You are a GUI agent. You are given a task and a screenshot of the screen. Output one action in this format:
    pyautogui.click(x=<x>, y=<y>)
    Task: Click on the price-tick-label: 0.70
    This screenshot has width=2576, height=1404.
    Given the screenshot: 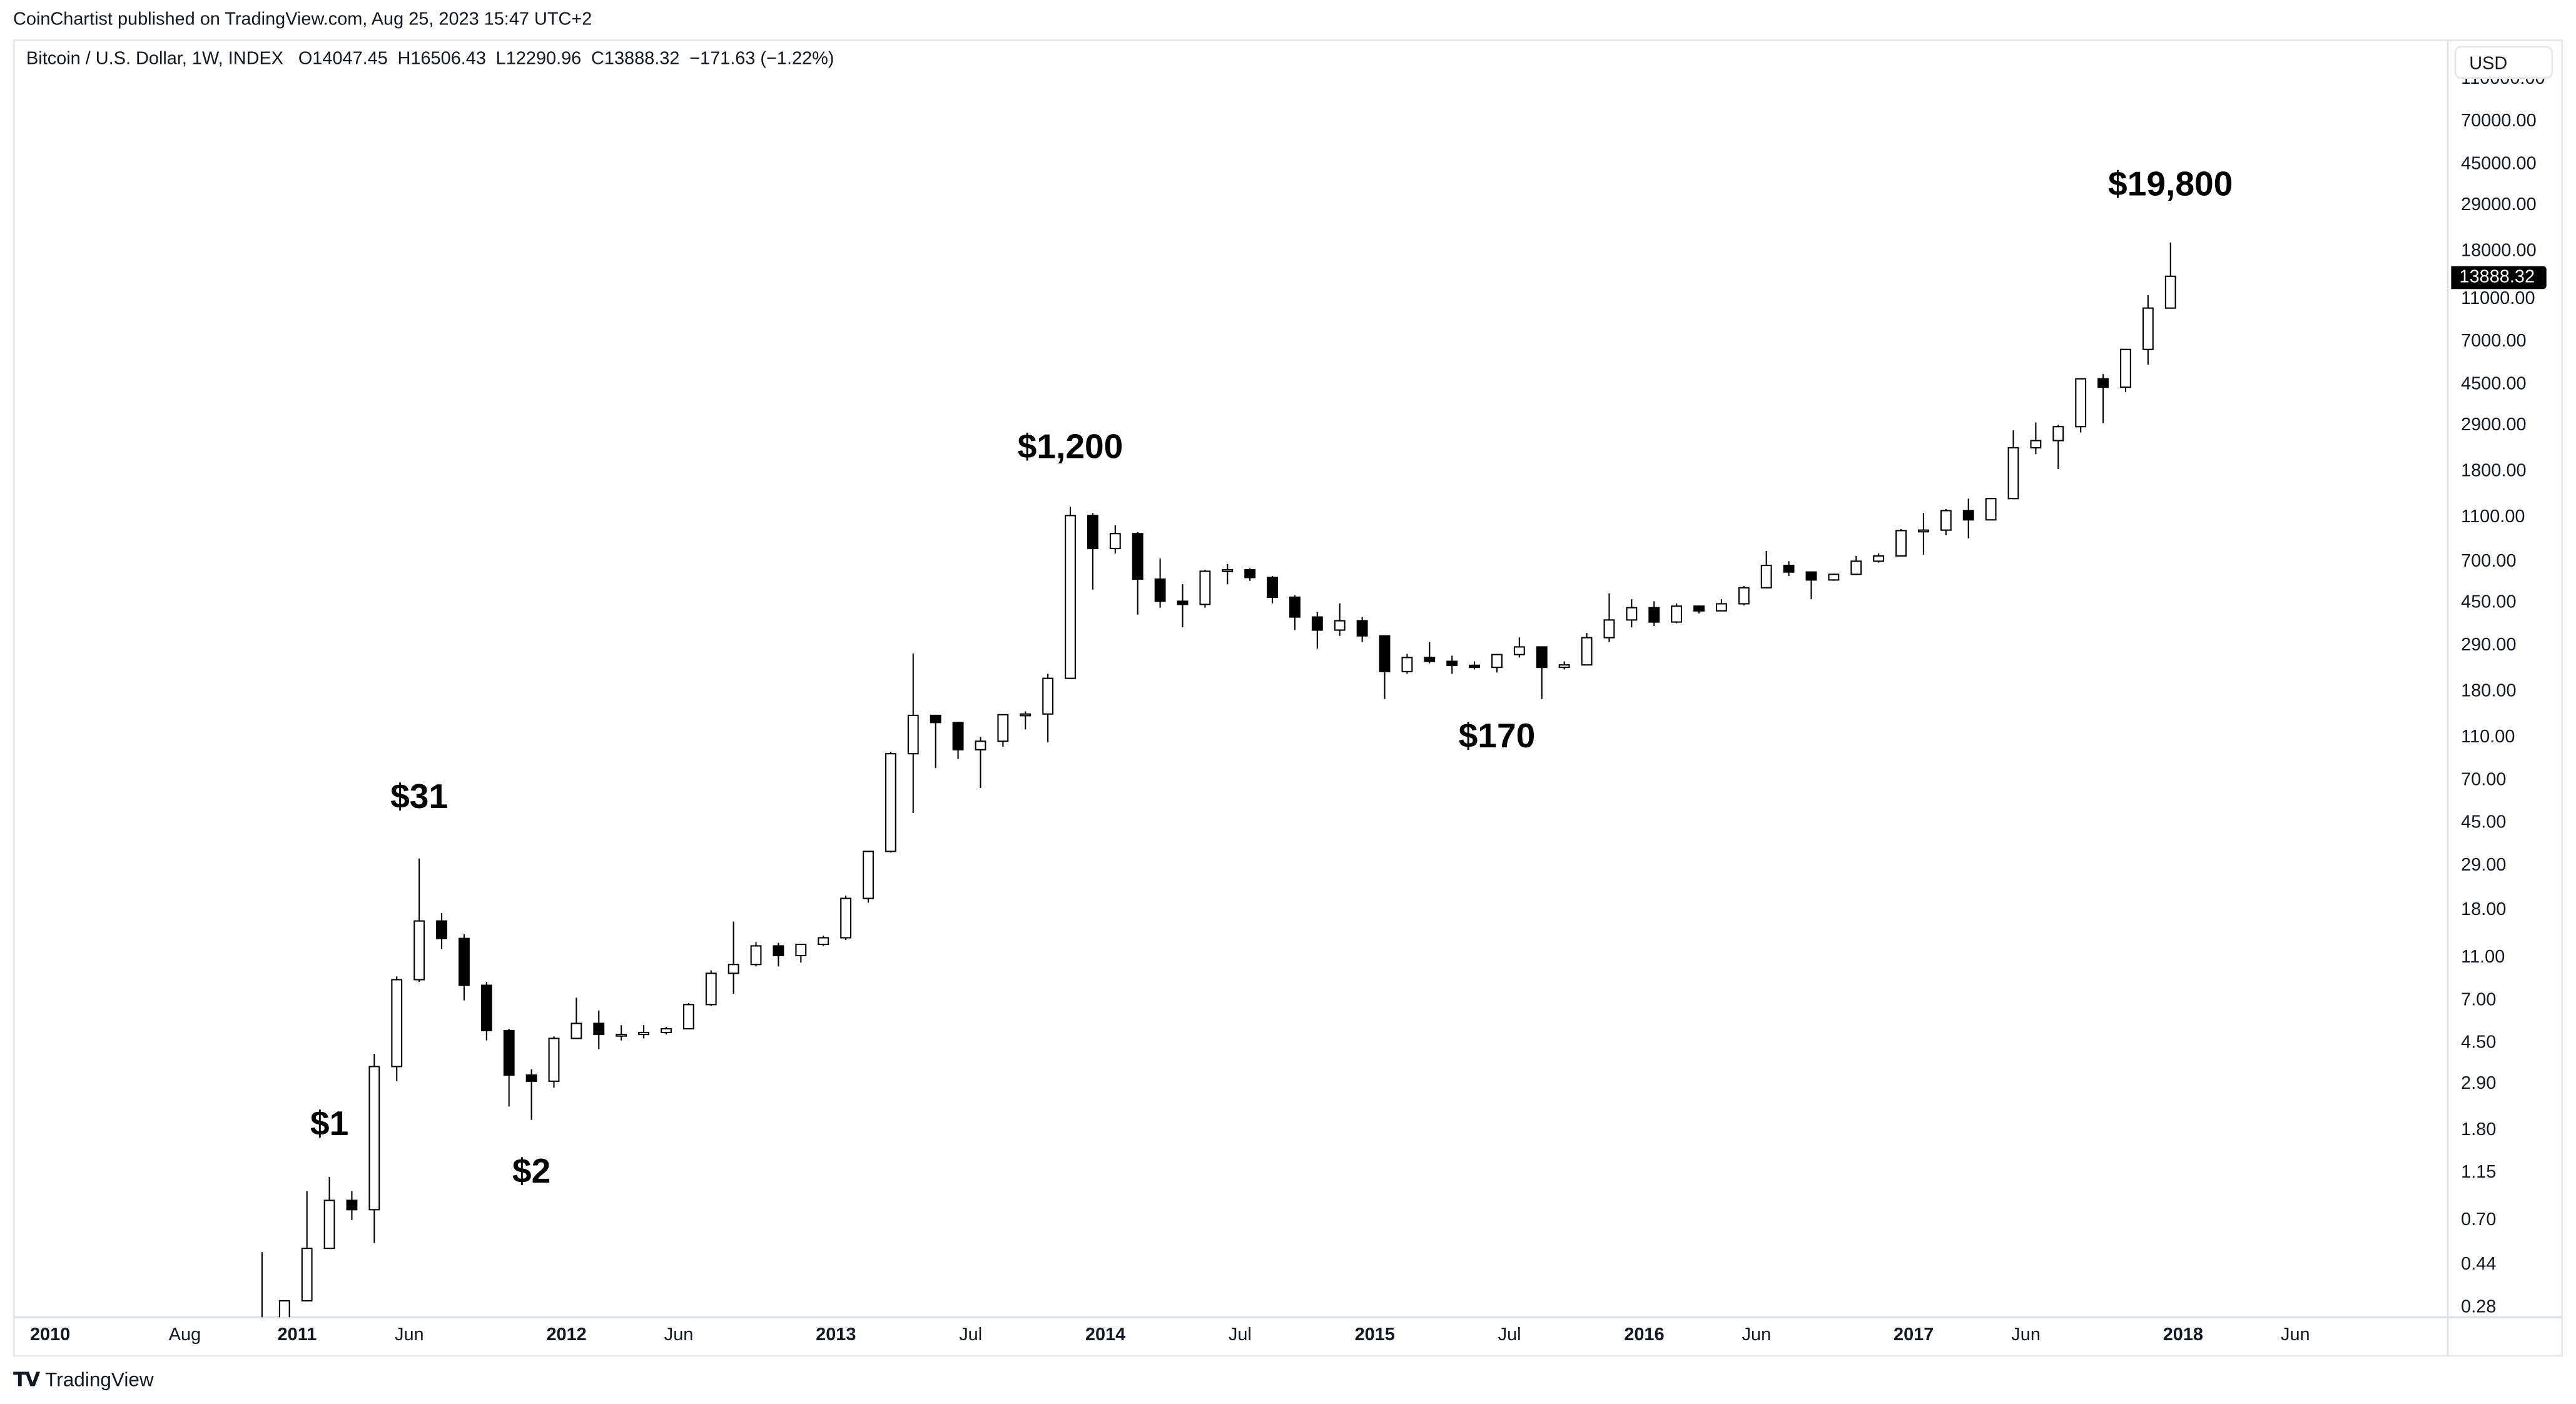 What is the action you would take?
    pyautogui.click(x=2479, y=1220)
    